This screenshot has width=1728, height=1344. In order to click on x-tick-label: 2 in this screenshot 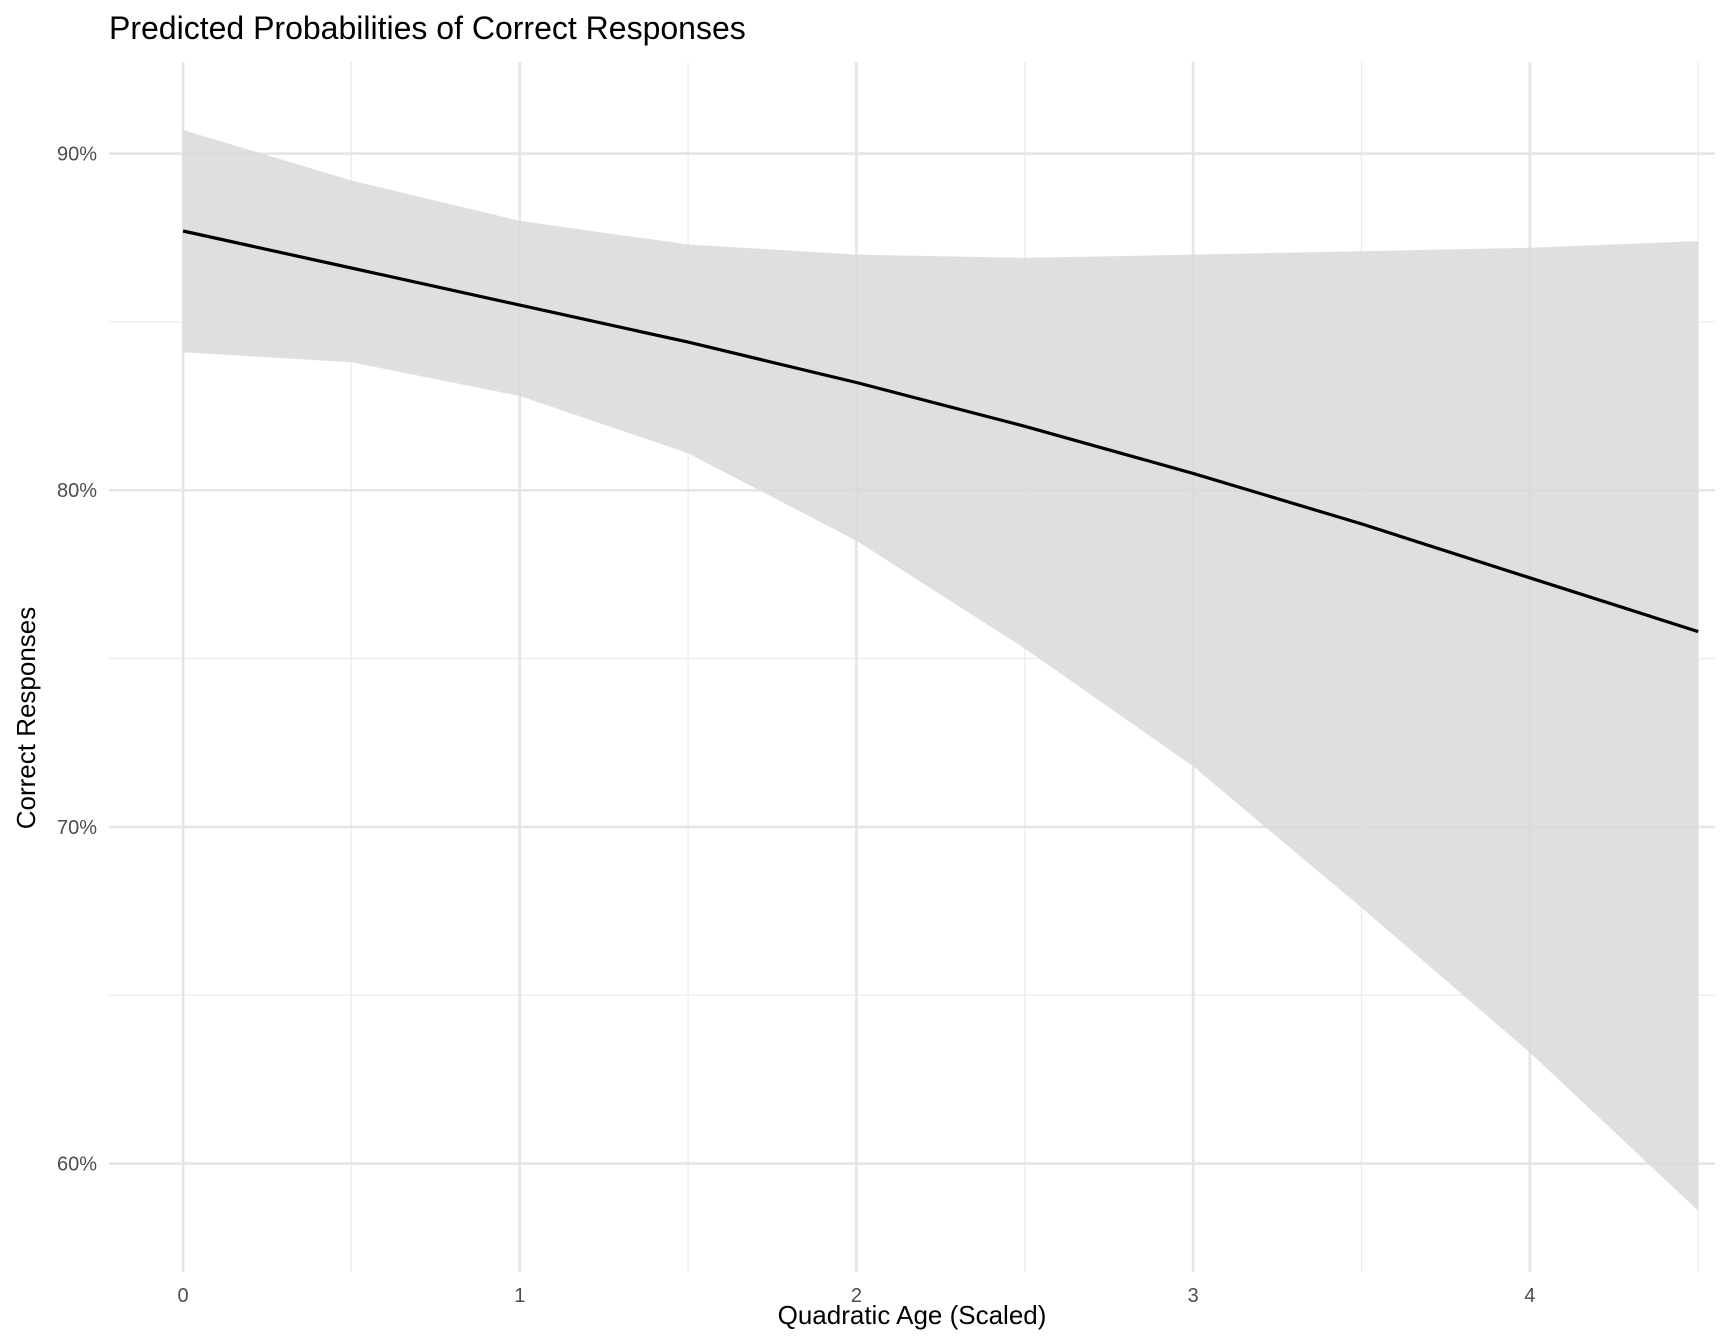, I will do `click(856, 1296)`.